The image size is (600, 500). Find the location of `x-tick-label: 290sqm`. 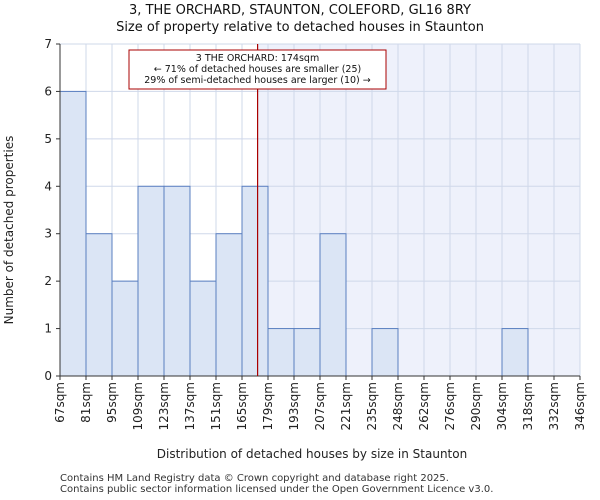

x-tick-label: 290sqm is located at coordinates (476, 406).